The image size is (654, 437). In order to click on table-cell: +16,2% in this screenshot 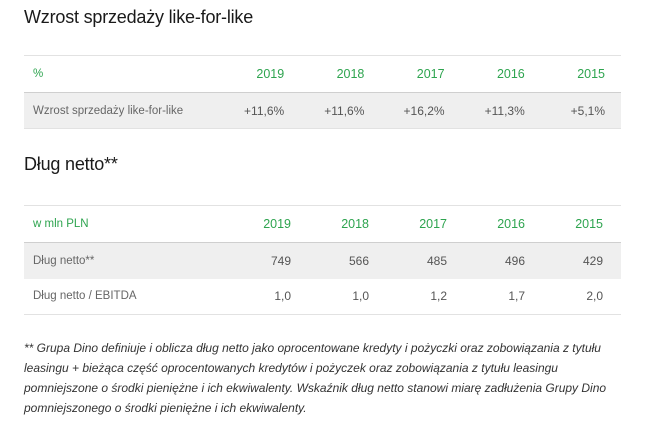, I will do `click(420, 110)`.